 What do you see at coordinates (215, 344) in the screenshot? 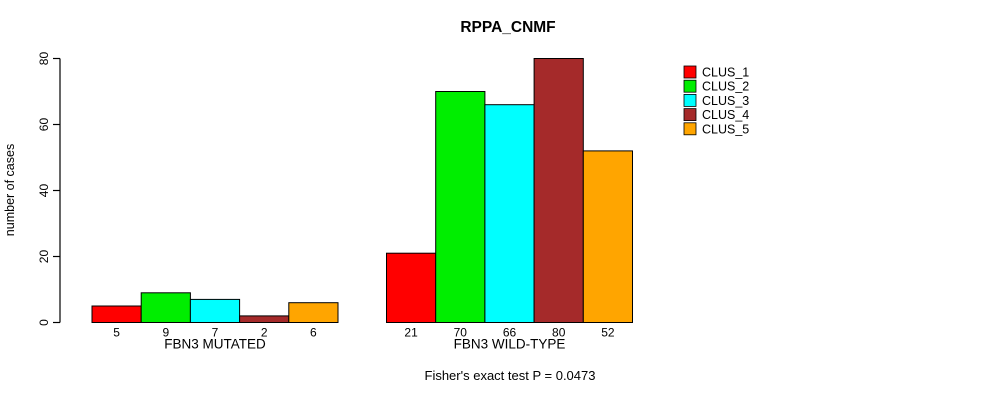
I see `group-label: FBN3 MUTATED` at bounding box center [215, 344].